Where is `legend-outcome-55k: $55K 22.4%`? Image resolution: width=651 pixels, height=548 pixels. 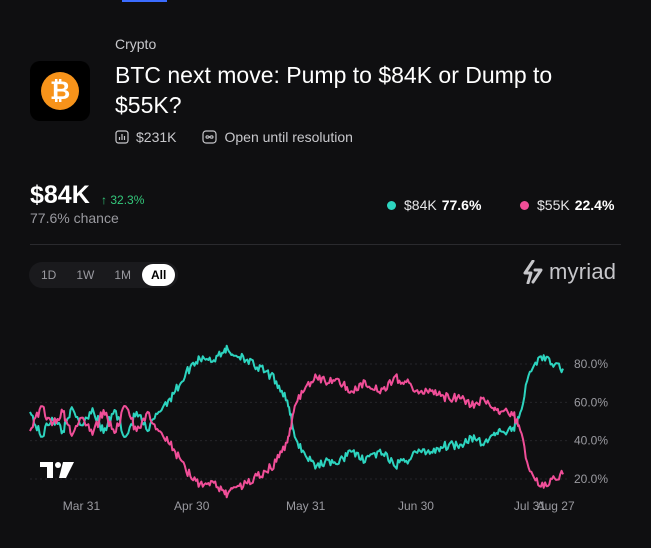
legend-outcome-55k: $55K 22.4% is located at coordinates (567, 205).